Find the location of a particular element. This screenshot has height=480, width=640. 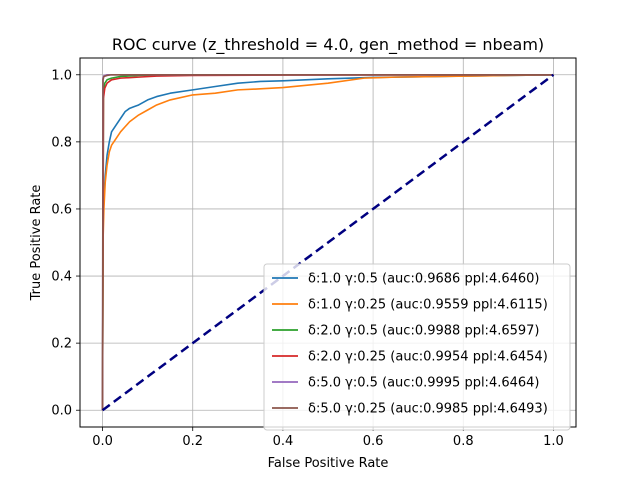

x-axis-label: False Positive Rate is located at coordinates (328, 463).